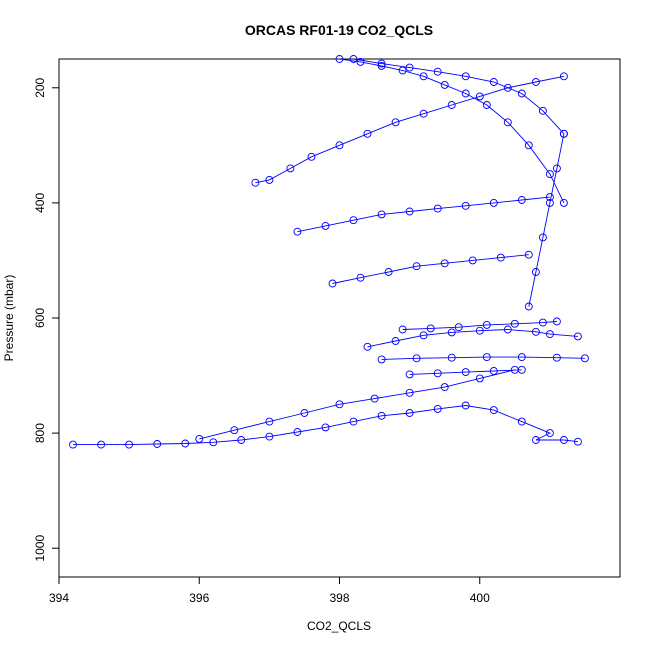 The height and width of the screenshot is (650, 650). What do you see at coordinates (40, 318) in the screenshot?
I see `y-tick-label: 600` at bounding box center [40, 318].